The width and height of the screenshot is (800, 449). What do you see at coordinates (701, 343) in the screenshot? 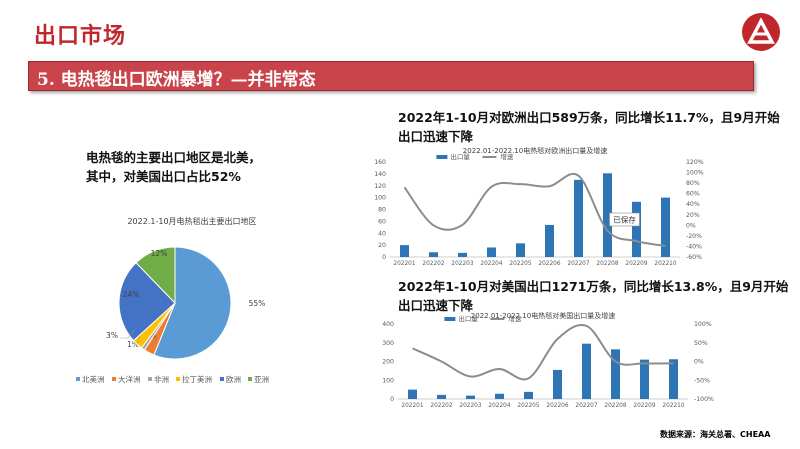
I see `y-right-tick-label: 50%` at bounding box center [701, 343].